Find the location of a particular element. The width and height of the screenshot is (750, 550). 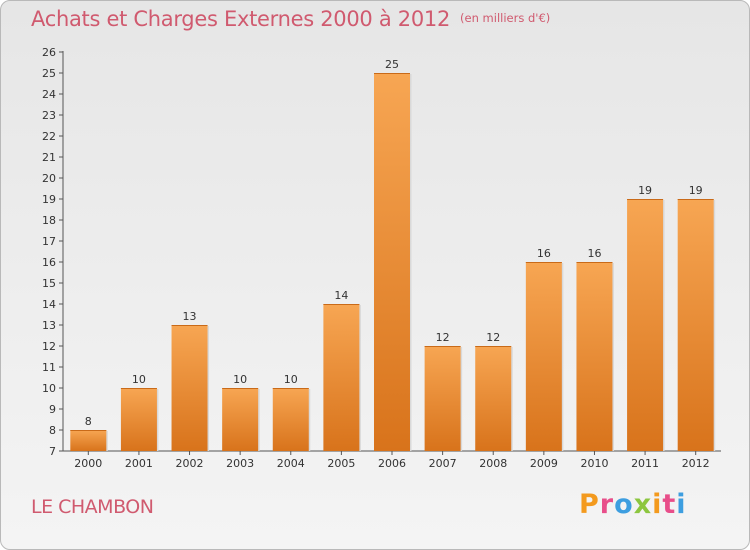

x-tick-label: 2001 is located at coordinates (139, 463).